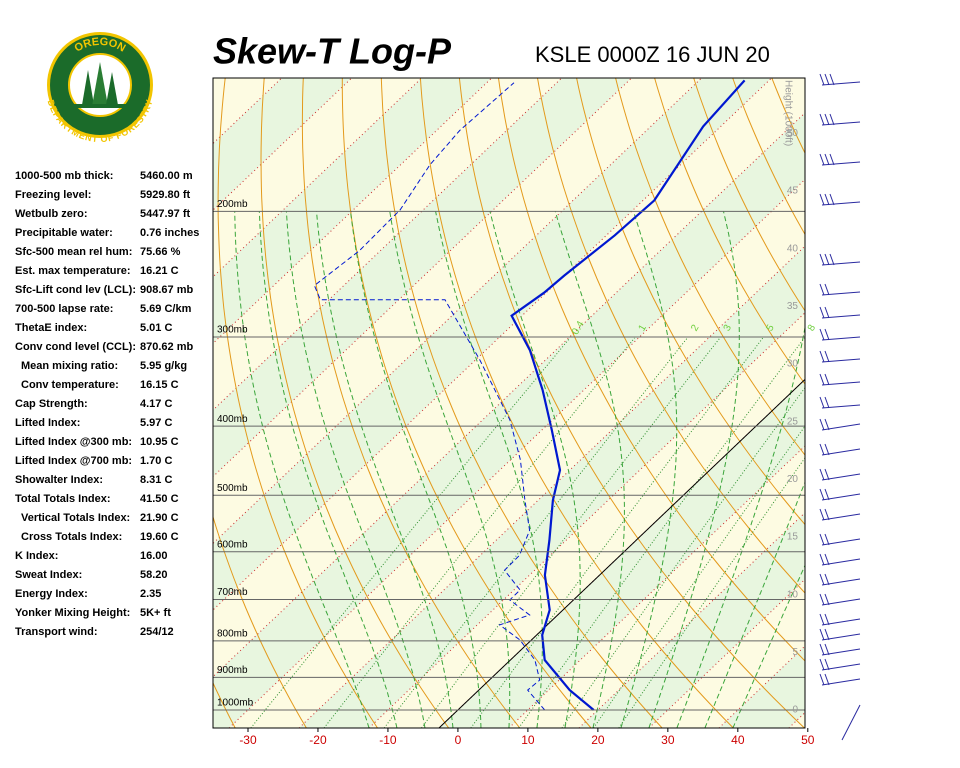 Image resolution: width=960 pixels, height=768 pixels. What do you see at coordinates (652, 54) in the screenshot?
I see `chart-subtitle: KSLE 0000Z 16 JUN 20` at bounding box center [652, 54].